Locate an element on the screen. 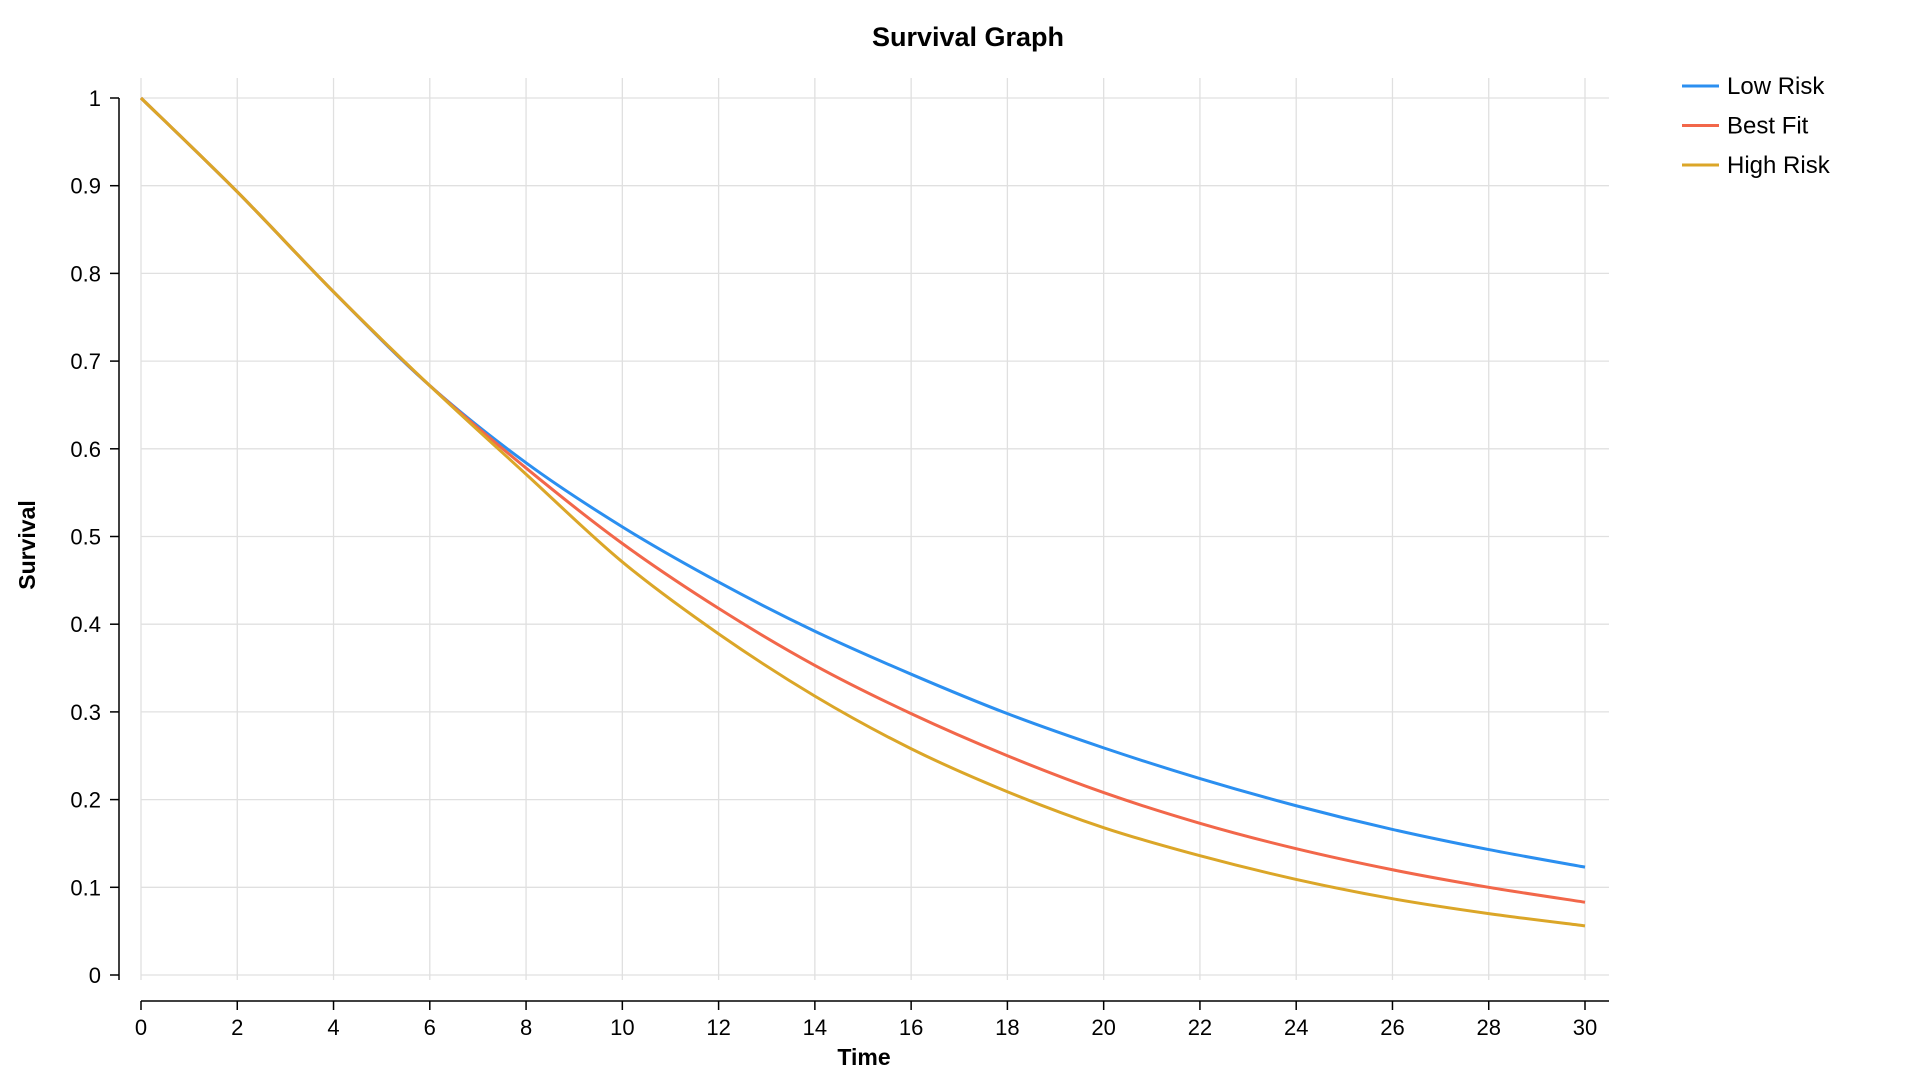 This screenshot has width=1921, height=1080. x-tick-label: 14 is located at coordinates (815, 1027).